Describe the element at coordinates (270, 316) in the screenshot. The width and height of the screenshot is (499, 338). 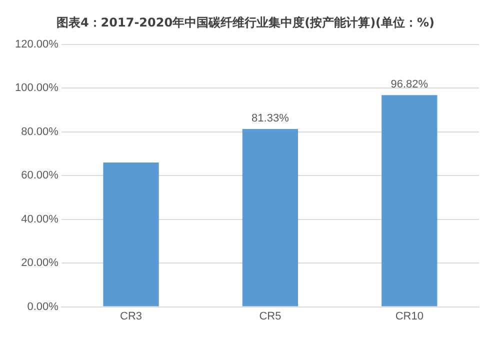
I see `x-tick-label: CR5` at that location.